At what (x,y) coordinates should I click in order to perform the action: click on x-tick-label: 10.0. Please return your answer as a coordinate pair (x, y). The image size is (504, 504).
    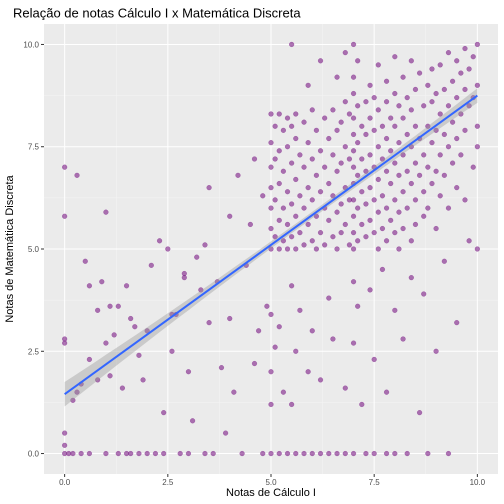
    Looking at the image, I should click on (478, 482).